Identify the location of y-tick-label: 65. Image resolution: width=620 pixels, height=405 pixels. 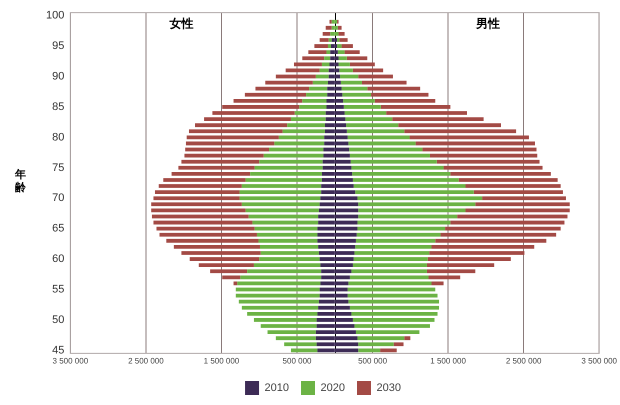
(58, 228).